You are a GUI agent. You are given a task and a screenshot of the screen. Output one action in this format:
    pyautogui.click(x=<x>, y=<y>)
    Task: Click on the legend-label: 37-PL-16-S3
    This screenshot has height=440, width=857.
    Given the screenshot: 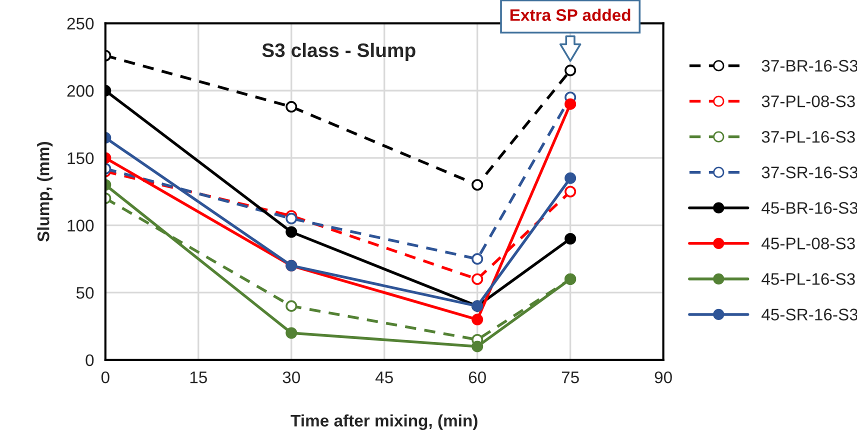 What is the action you would take?
    pyautogui.click(x=808, y=136)
    